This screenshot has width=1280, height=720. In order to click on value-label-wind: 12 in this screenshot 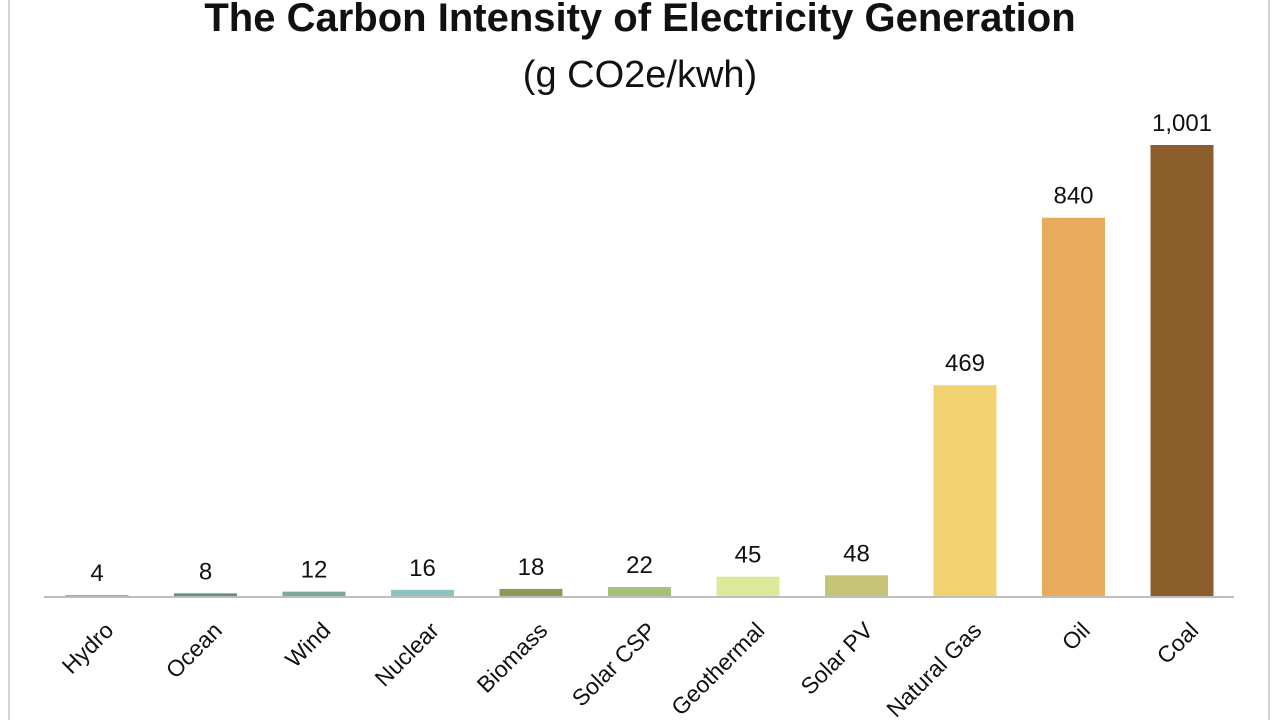, I will do `click(314, 570)`.